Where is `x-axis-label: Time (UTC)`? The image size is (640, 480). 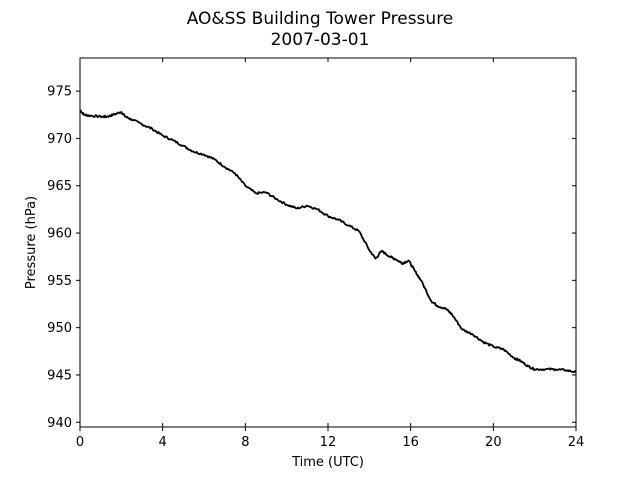 x-axis-label: Time (UTC) is located at coordinates (327, 462).